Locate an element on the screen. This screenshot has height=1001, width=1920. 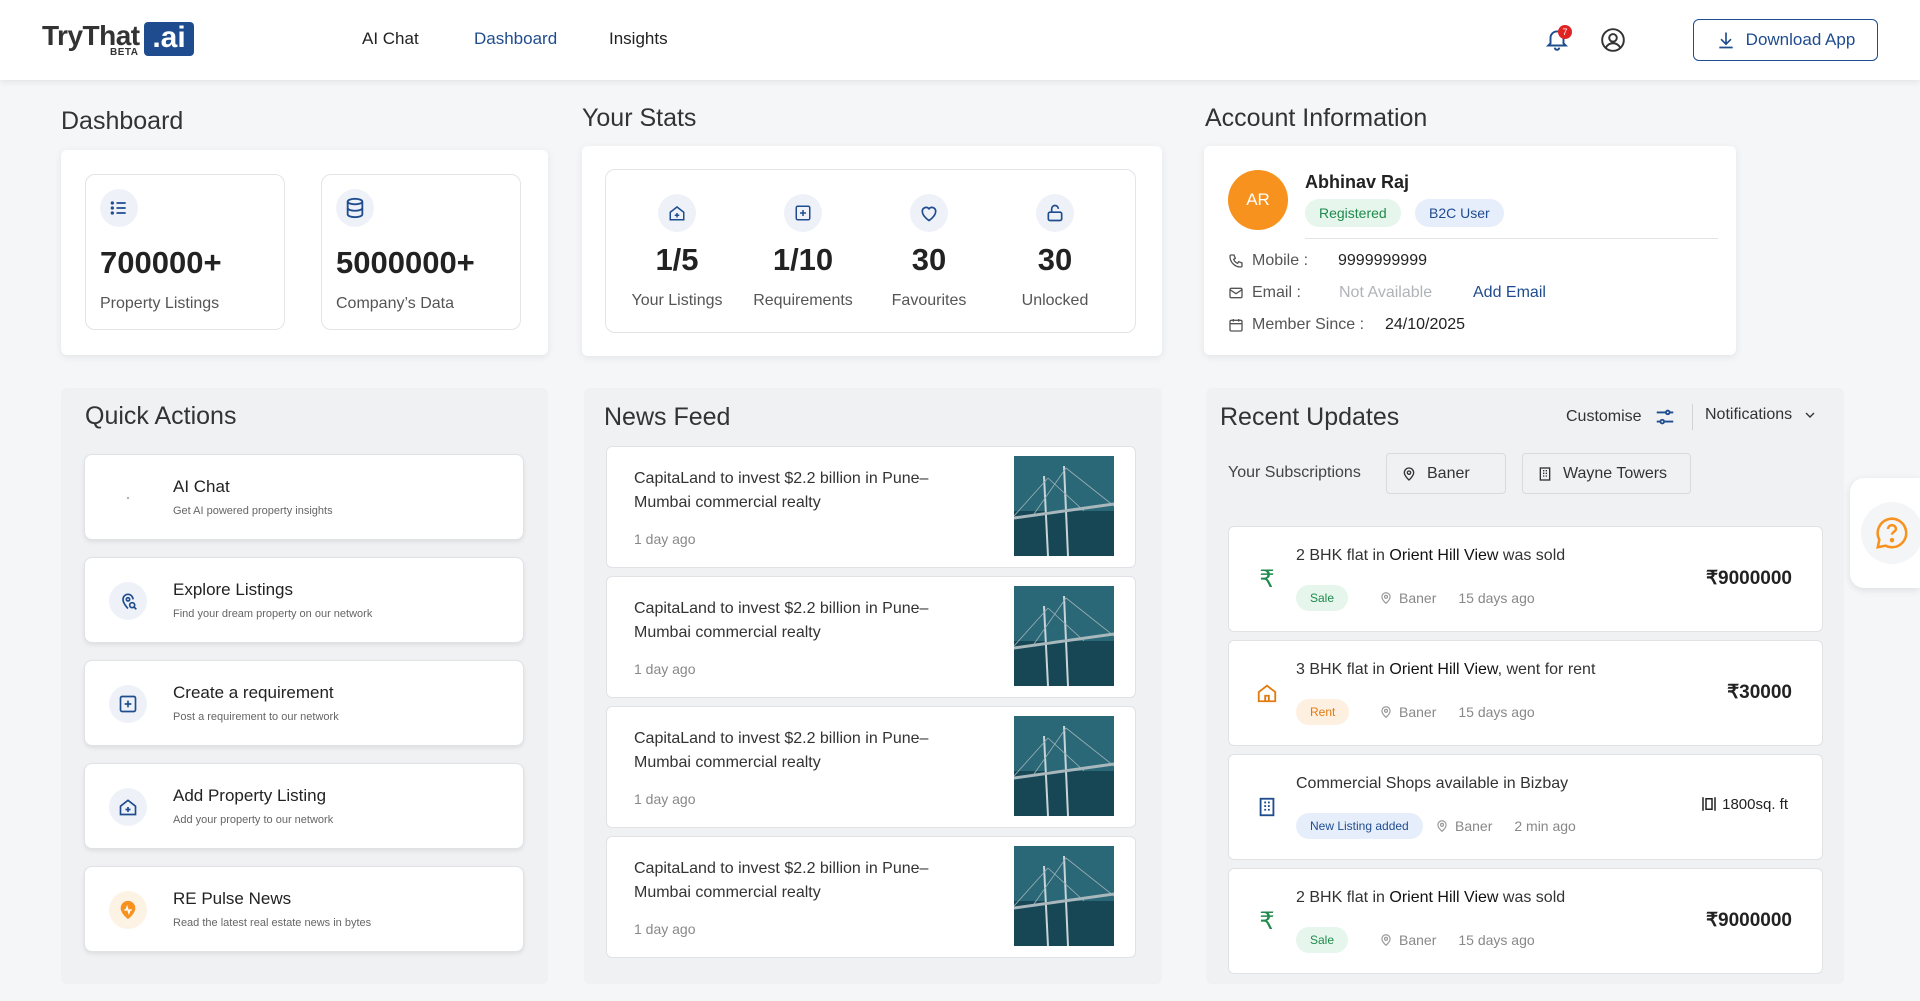
stat-value: 1/10 is located at coordinates (803, 259).